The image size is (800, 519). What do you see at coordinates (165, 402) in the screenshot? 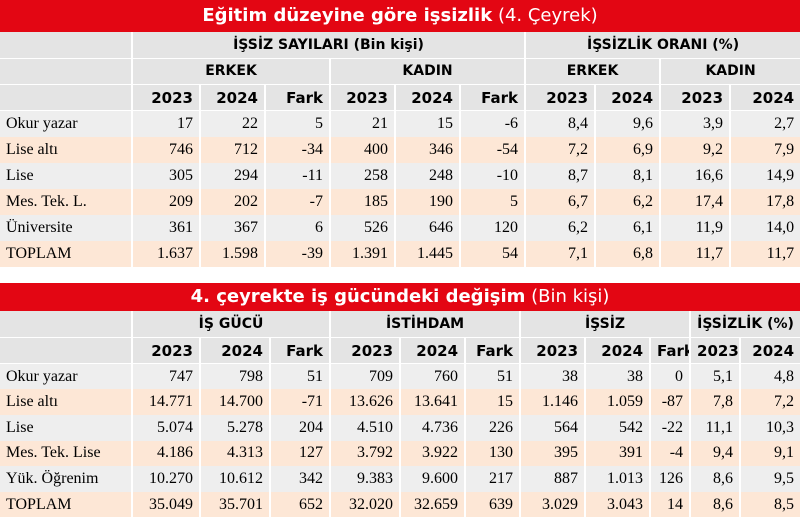
I see `cell: 14.771` at bounding box center [165, 402].